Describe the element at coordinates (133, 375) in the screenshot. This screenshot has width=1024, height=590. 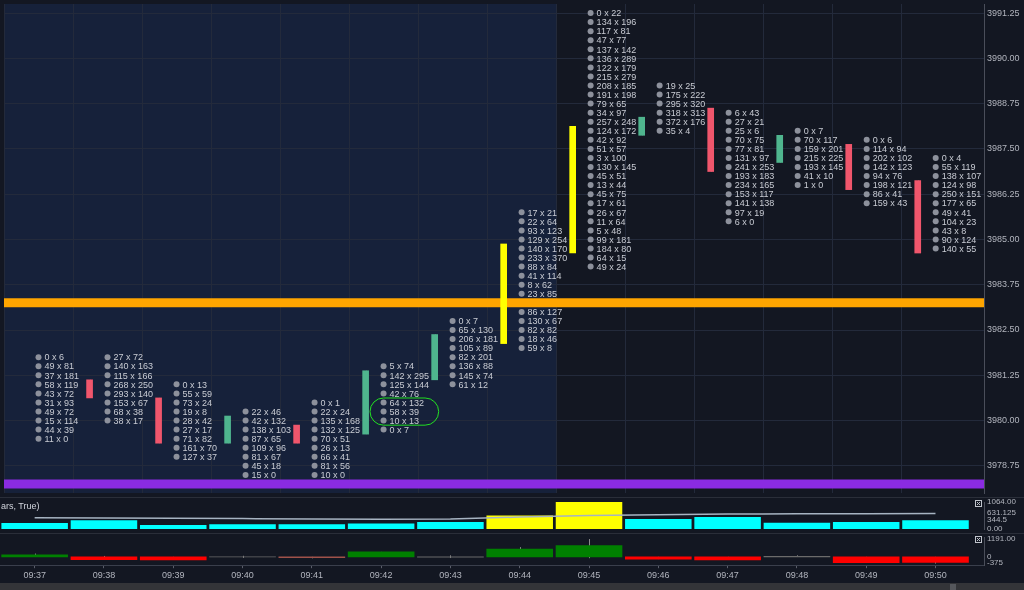
I see `data-label: 115 x 166` at that location.